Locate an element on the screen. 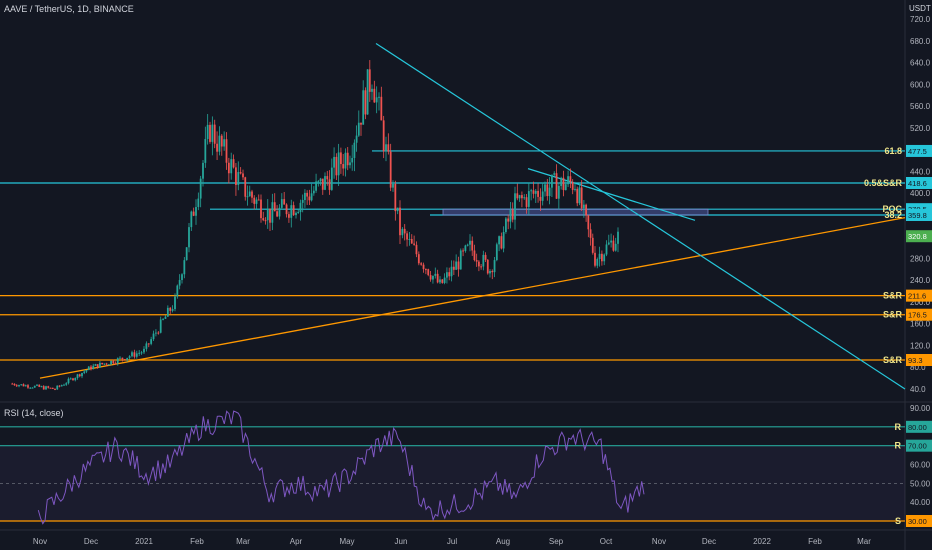 The image size is (932, 550). price-tick: 240.0 is located at coordinates (920, 280).